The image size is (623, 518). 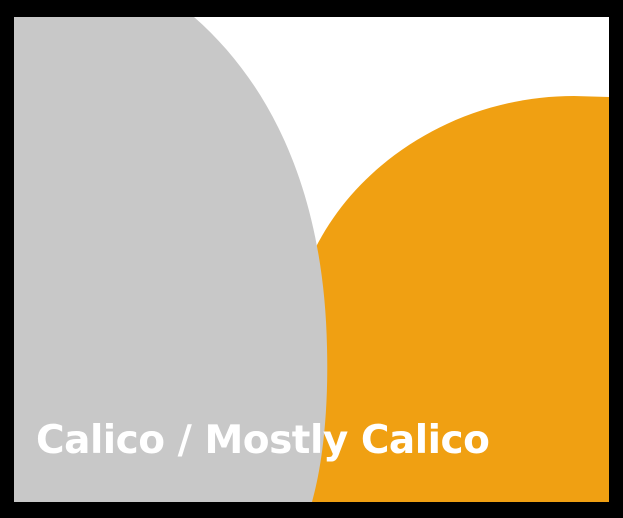 What do you see at coordinates (263, 440) in the screenshot?
I see `image-caption: Calico / Mostly Calico` at bounding box center [263, 440].